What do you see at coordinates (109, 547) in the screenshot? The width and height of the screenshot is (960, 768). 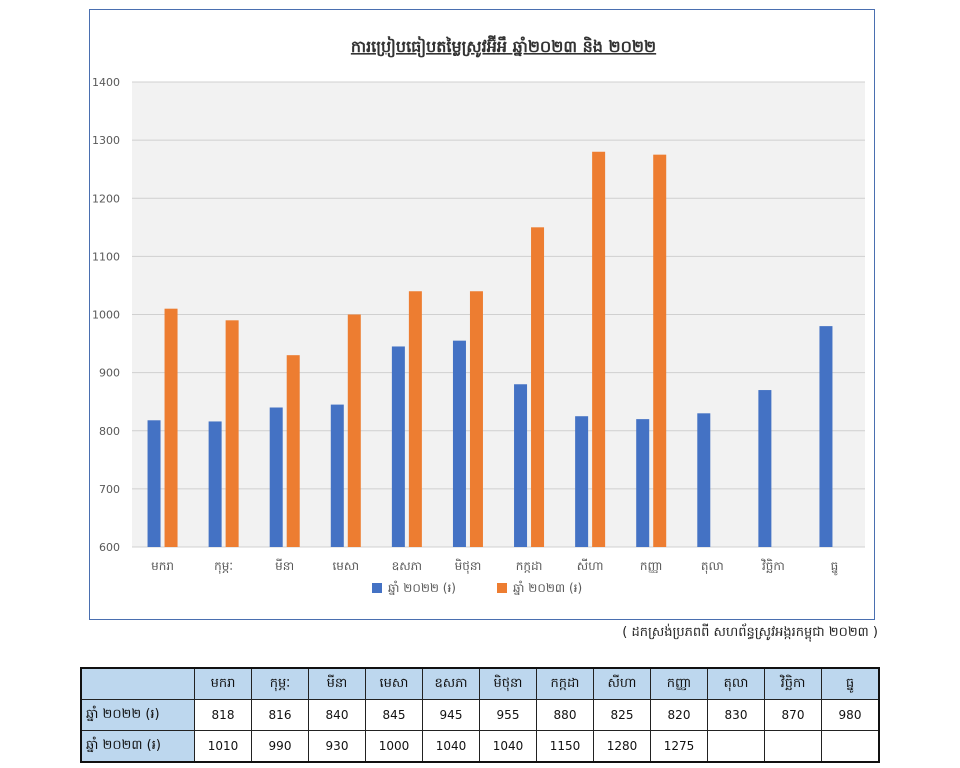 I see `y-tick-label: 600` at bounding box center [109, 547].